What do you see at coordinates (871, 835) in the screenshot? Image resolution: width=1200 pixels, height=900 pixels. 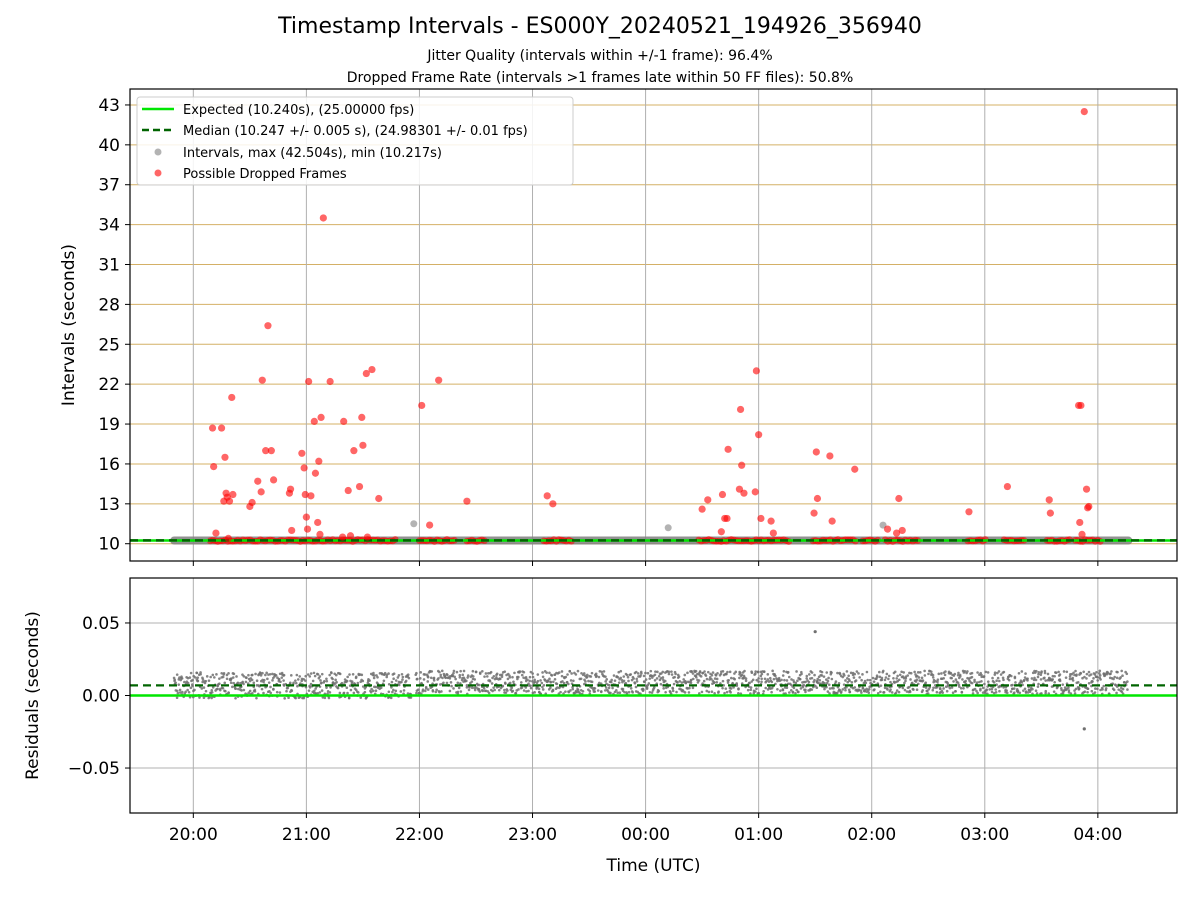 I see `x-tick-label: 02:00` at bounding box center [871, 835].